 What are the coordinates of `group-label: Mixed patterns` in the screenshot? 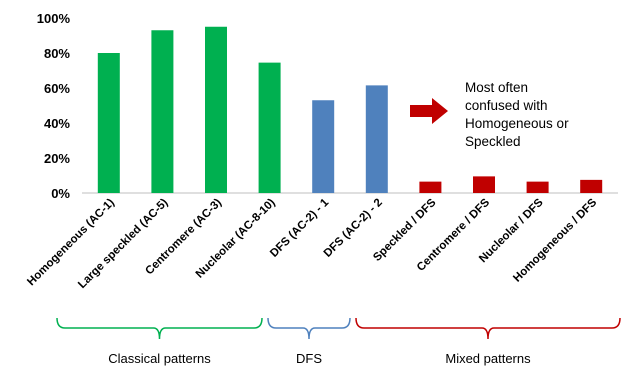 It's located at (488, 358).